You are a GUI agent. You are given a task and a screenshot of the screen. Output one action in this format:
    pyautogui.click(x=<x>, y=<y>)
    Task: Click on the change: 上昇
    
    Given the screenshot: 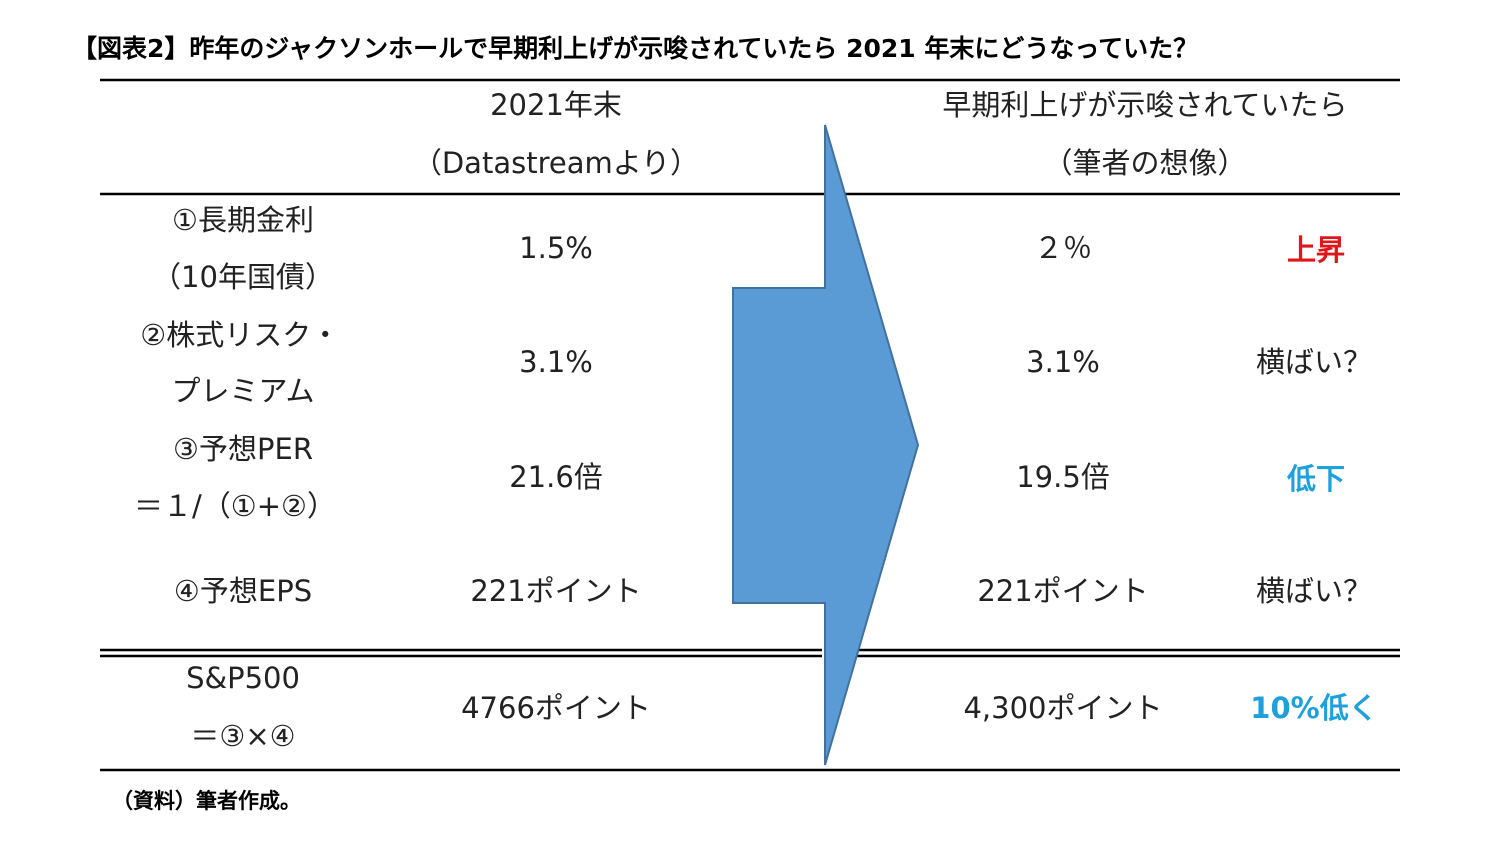 What is the action you would take?
    pyautogui.click(x=1316, y=250)
    